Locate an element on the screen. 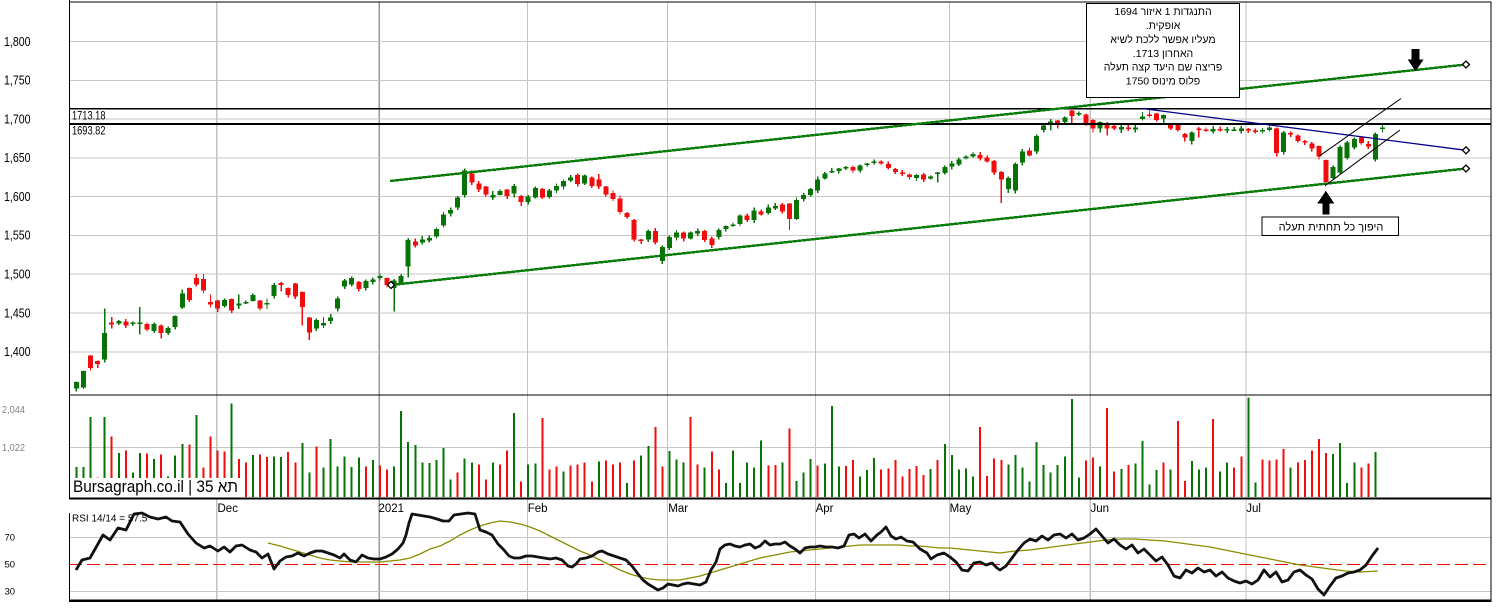  svg-text: 1,400 is located at coordinates (17, 352).